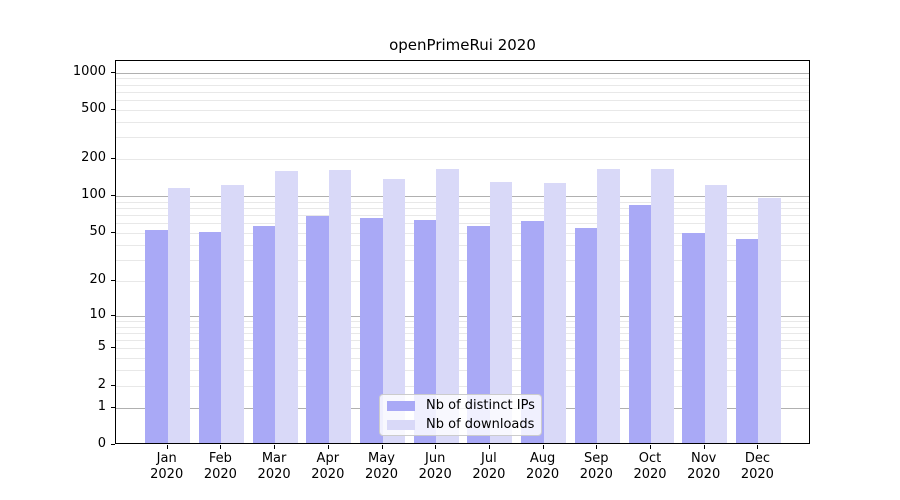 Image resolution: width=900 pixels, height=500 pixels. Describe the element at coordinates (317, 329) in the screenshot. I see `bar-distinct-ips-apr-2020` at that location.